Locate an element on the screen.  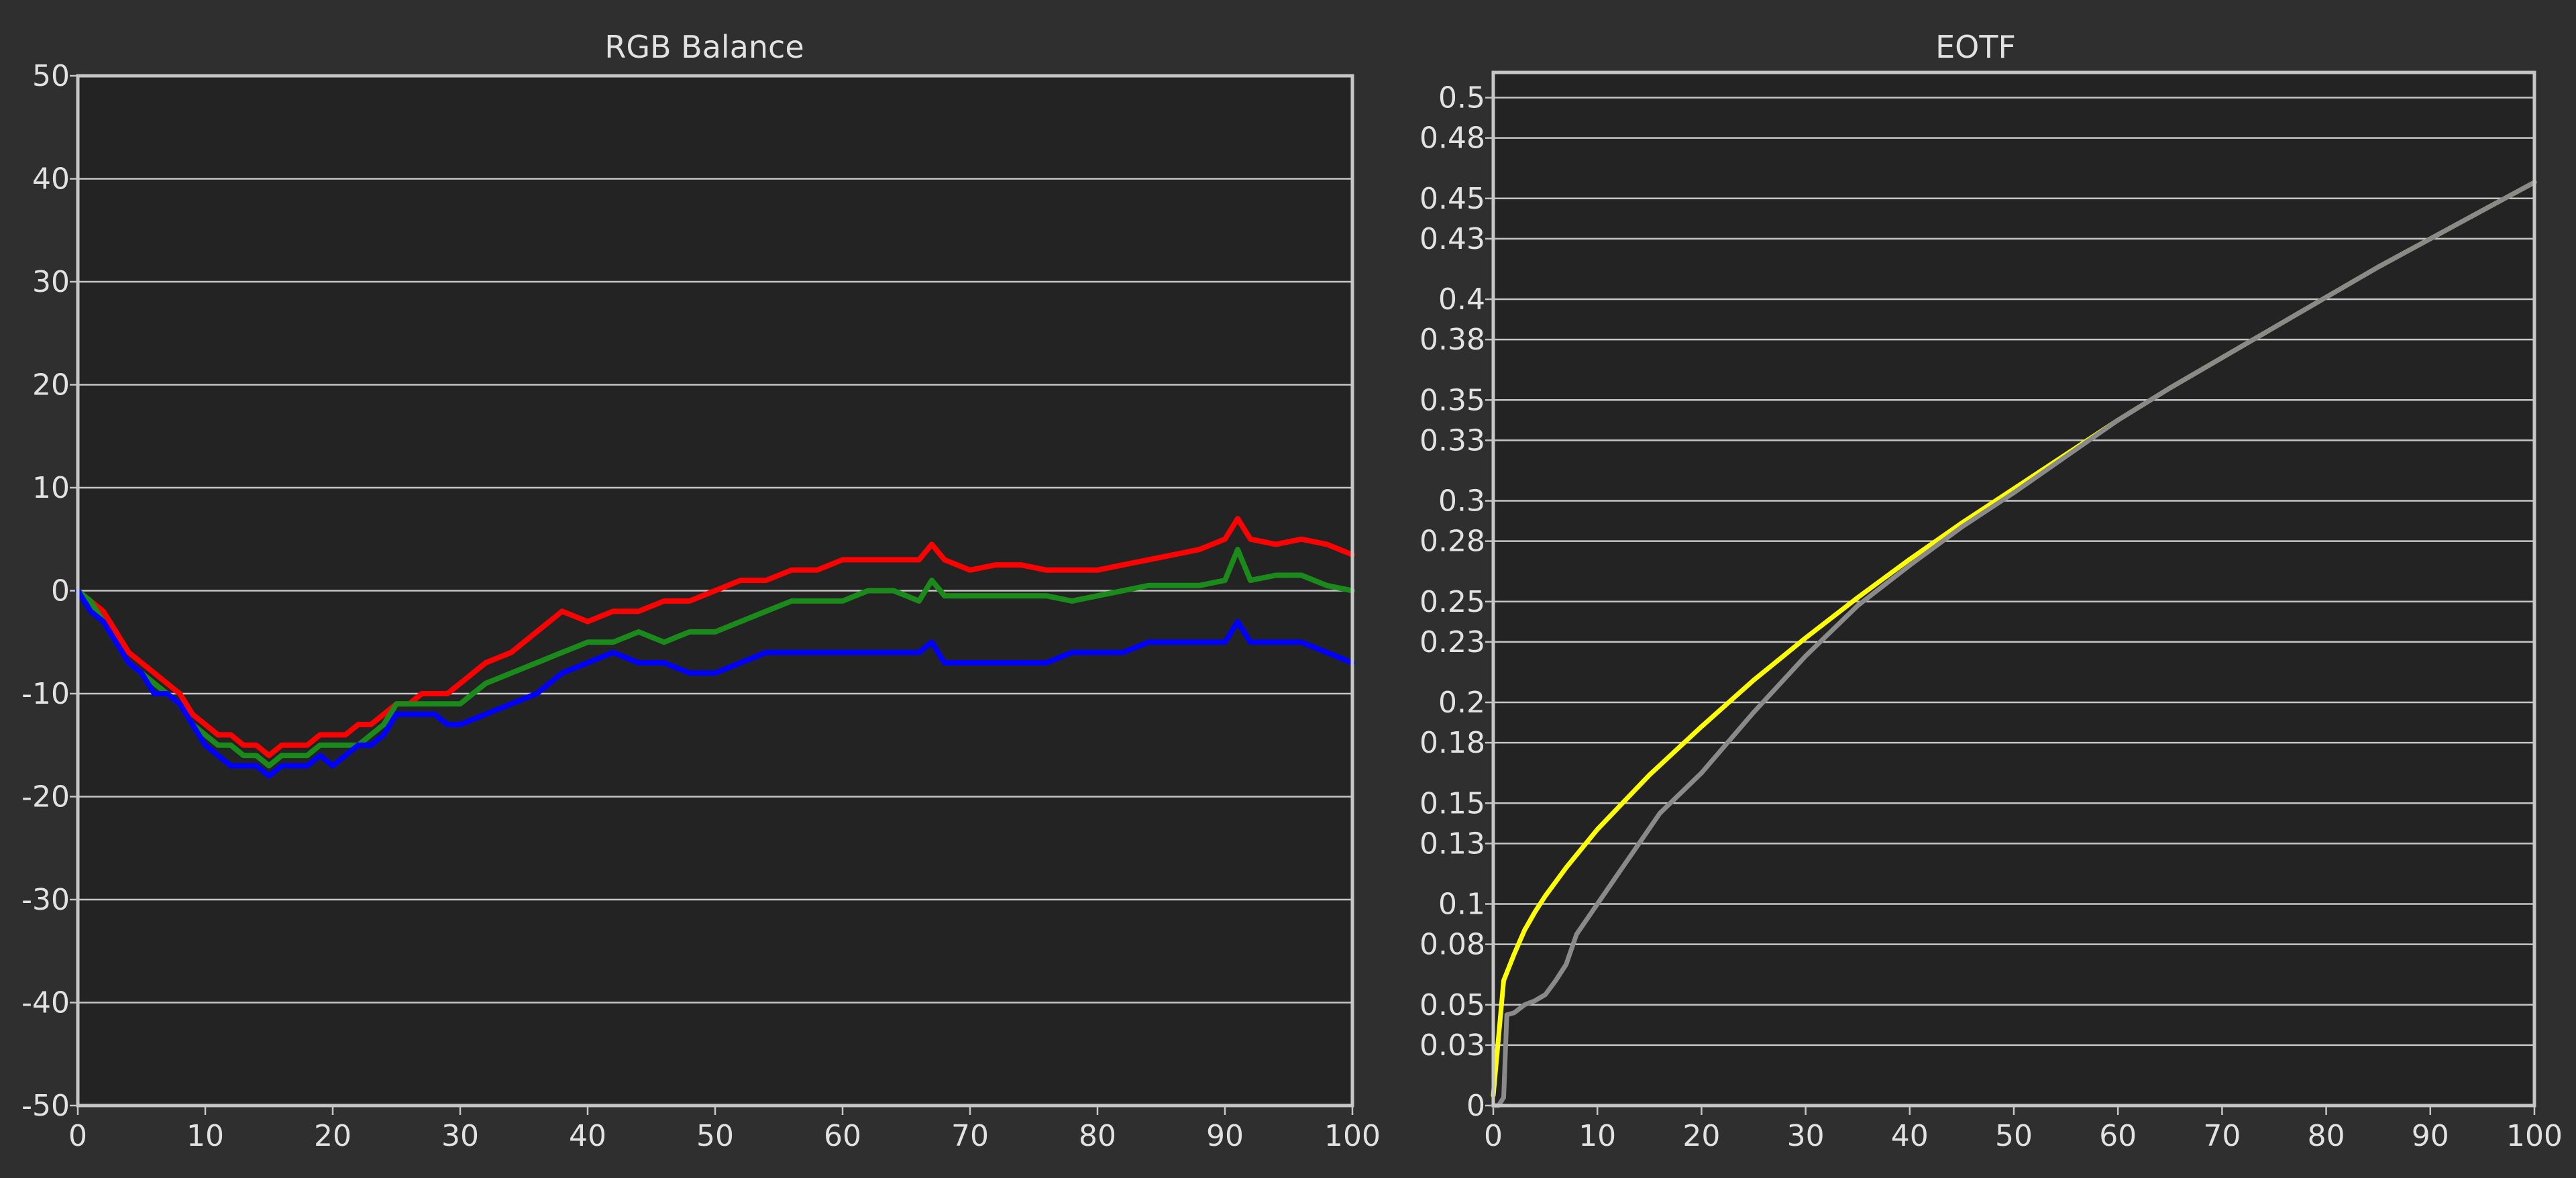
y-tick-label: -30 is located at coordinates (45, 900).